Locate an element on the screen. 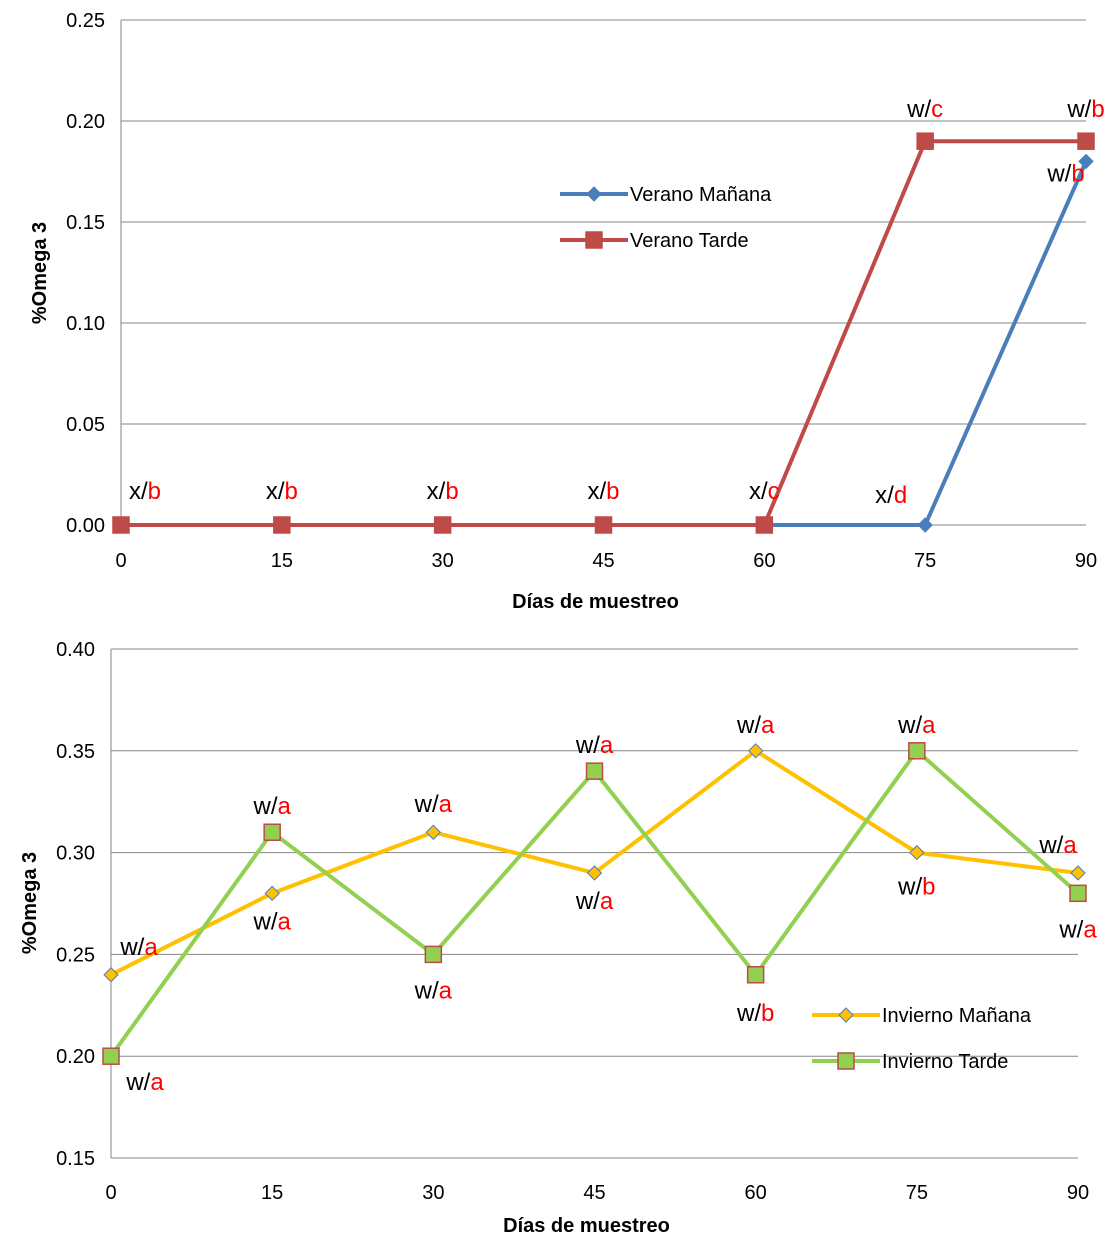  x-tick-label: 45 is located at coordinates (603, 561).